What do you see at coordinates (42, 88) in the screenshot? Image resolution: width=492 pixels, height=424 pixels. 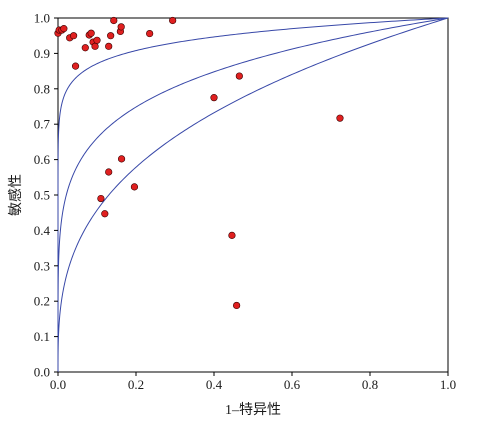 I see `y-tick-label: 0.8` at bounding box center [42, 88].